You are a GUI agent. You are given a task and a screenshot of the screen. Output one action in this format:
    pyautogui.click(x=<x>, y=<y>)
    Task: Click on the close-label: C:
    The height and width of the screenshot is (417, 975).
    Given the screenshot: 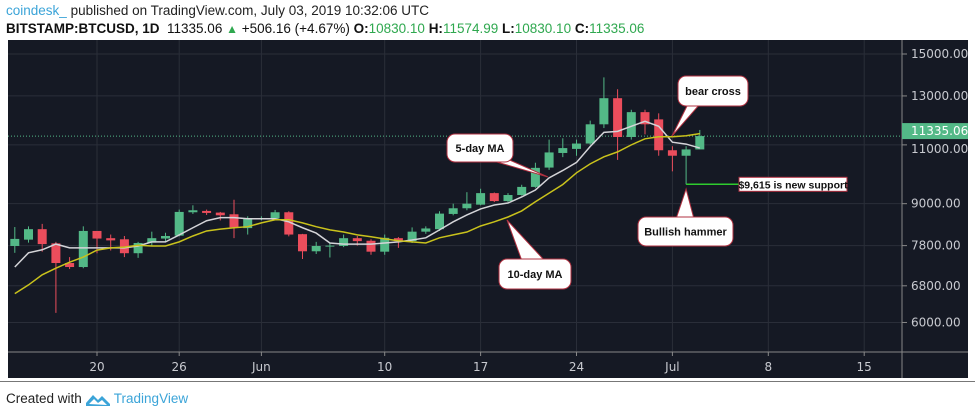 What is the action you would take?
    pyautogui.click(x=582, y=28)
    